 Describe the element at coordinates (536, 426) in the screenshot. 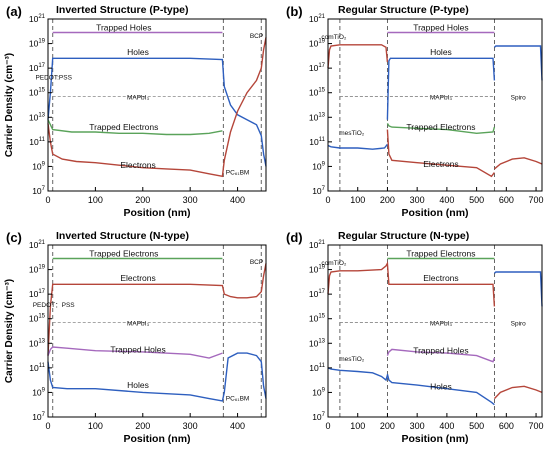

I see `x-tick-label: 700` at that location.